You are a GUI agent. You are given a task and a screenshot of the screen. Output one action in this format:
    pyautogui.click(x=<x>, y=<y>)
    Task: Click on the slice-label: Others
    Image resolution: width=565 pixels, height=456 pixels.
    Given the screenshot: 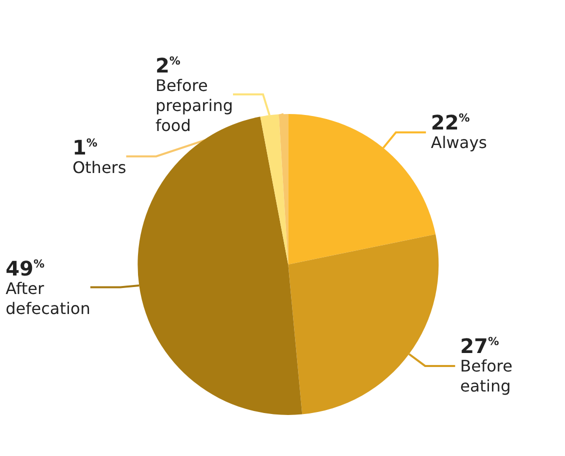 What is the action you would take?
    pyautogui.click(x=99, y=167)
    